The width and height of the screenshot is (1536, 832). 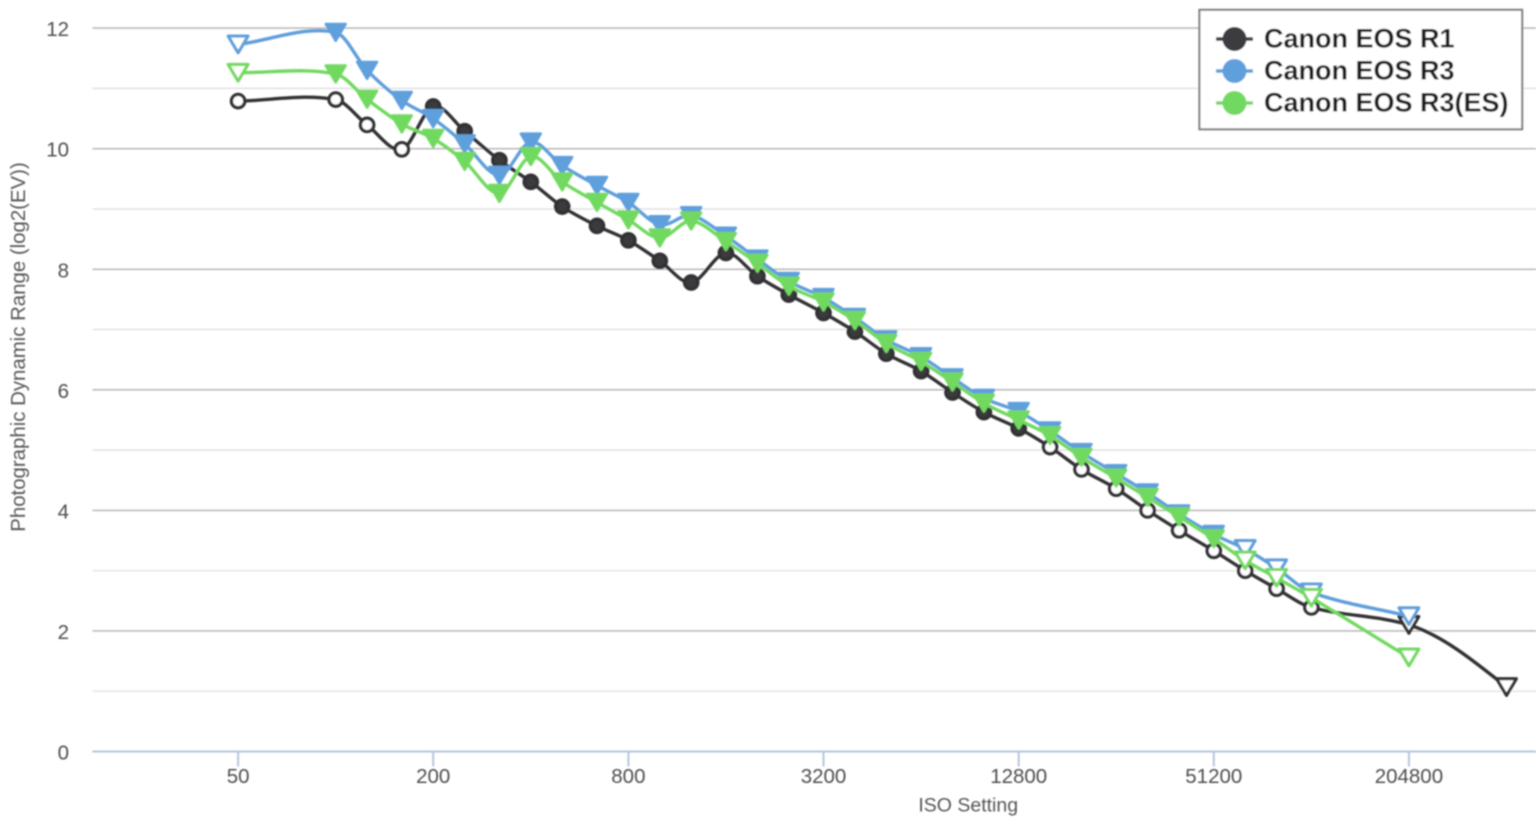 I want to click on svg-text: 800, so click(x=628, y=776).